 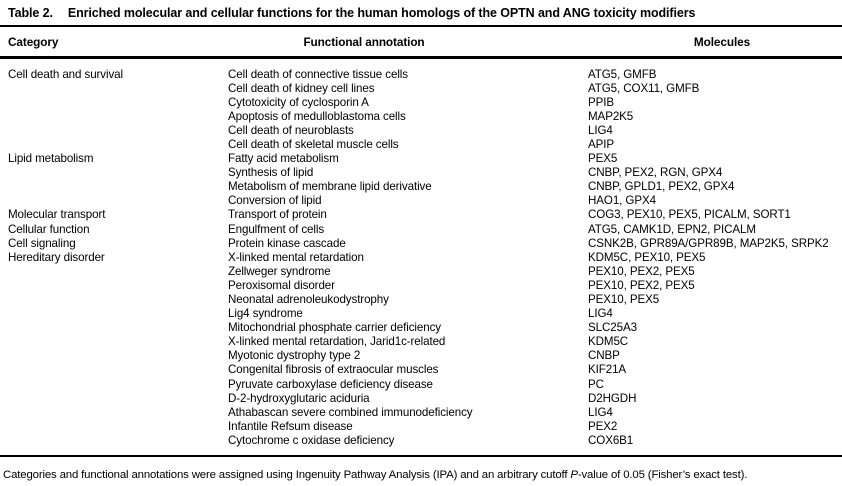 I want to click on category-cell: Hereditary disorder, so click(x=56, y=257).